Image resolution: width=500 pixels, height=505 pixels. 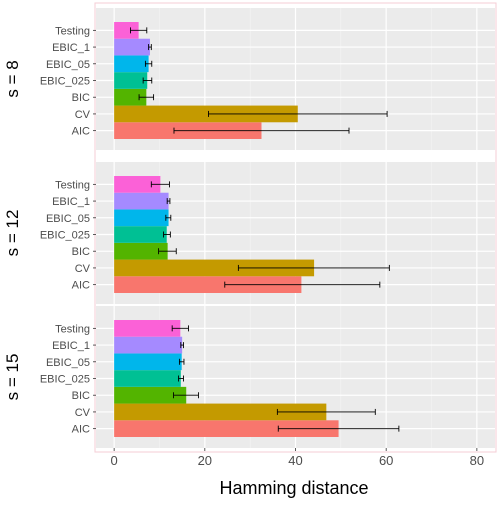 I want to click on facet-label: s = 8, so click(x=12, y=78).